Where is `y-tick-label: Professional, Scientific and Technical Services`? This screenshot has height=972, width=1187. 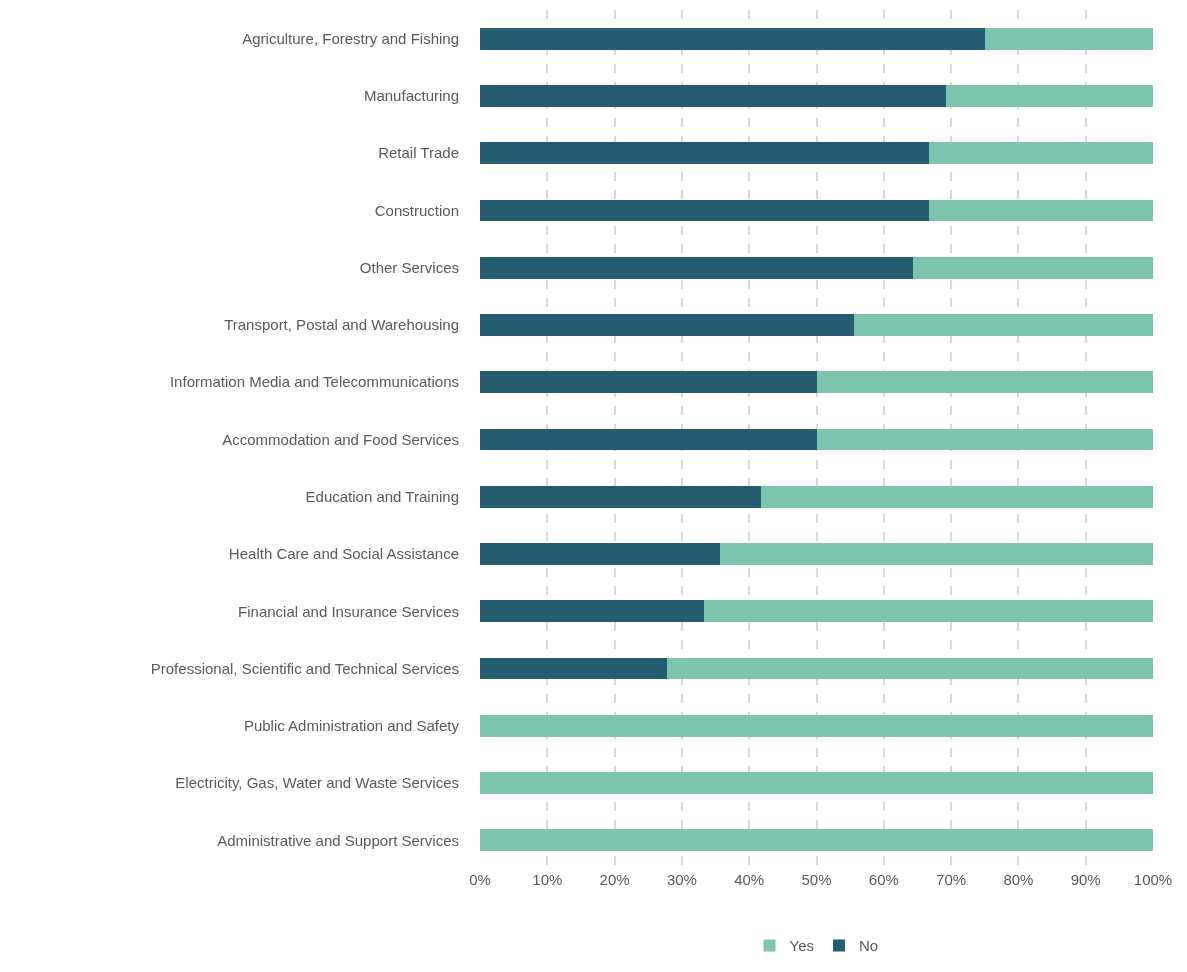
y-tick-label: Professional, Scientific and Technical Services is located at coordinates (304, 668).